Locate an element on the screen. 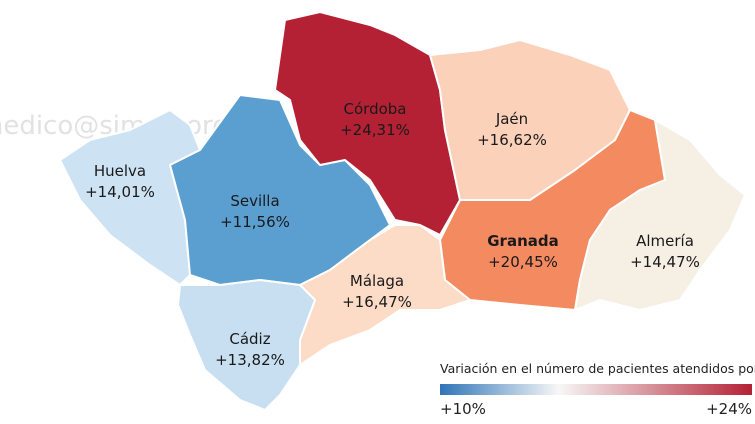 The height and width of the screenshot is (424, 755). legend-max: +24% is located at coordinates (729, 409).